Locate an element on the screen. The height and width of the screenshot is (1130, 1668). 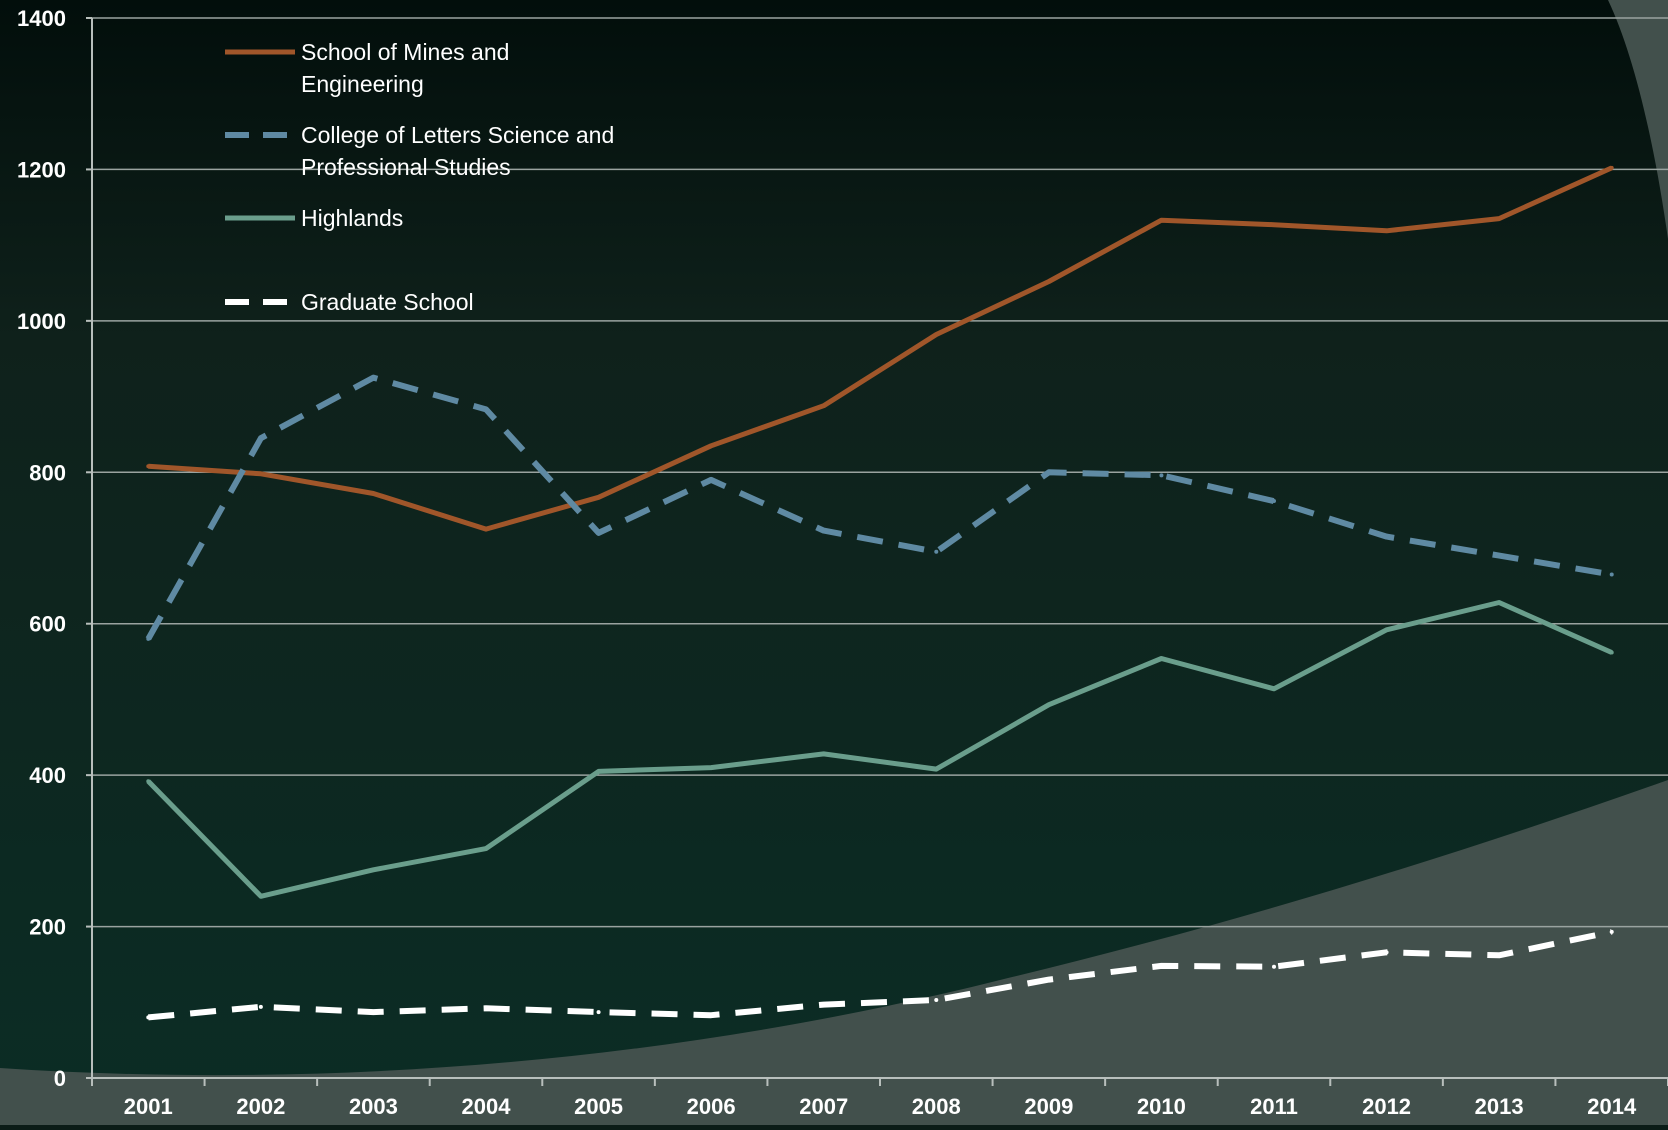
x-tick-label: 2006 is located at coordinates (711, 1106).